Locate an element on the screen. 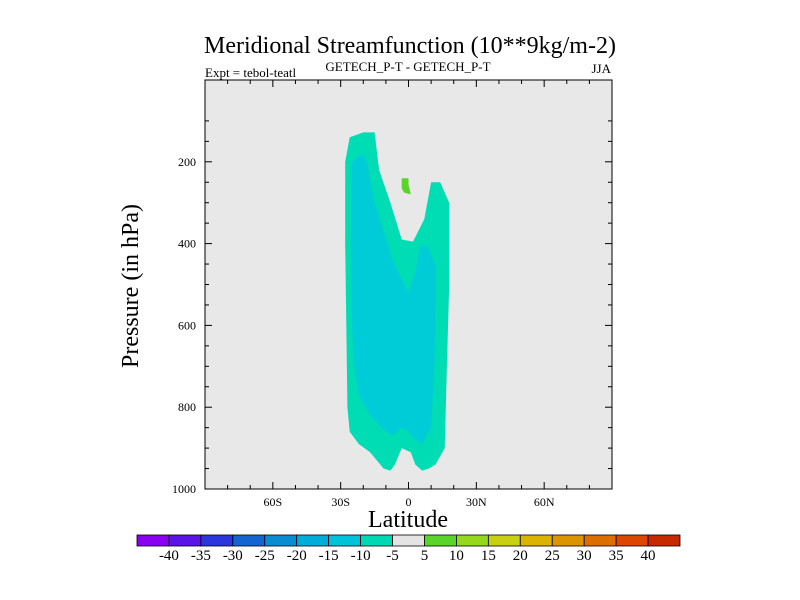 The image size is (800, 600). colorbar-label: -5 is located at coordinates (392, 556).